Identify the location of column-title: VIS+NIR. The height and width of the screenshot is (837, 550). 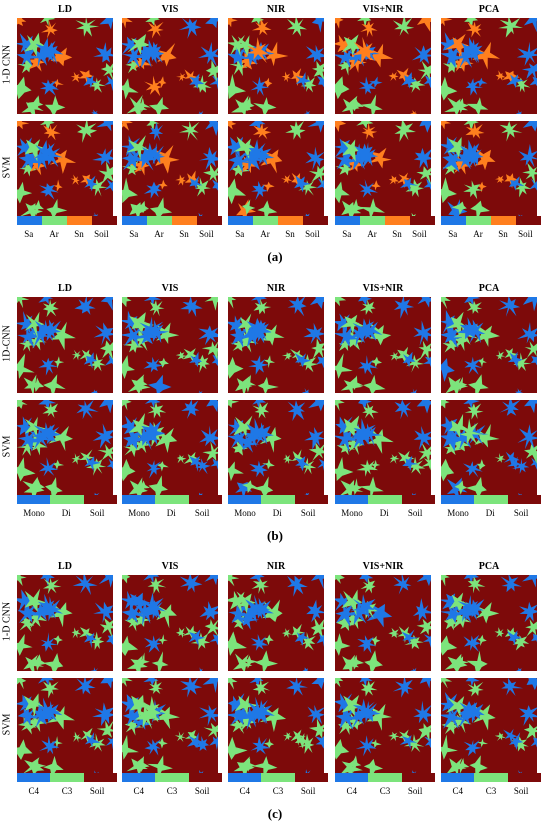
(383, 566).